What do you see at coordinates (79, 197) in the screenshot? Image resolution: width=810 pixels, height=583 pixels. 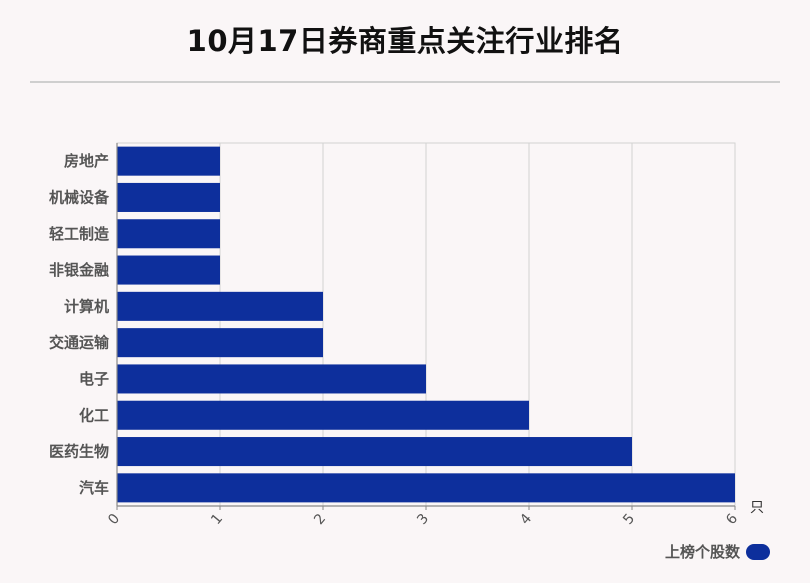 I see `category-label-1: 机械设备` at bounding box center [79, 197].